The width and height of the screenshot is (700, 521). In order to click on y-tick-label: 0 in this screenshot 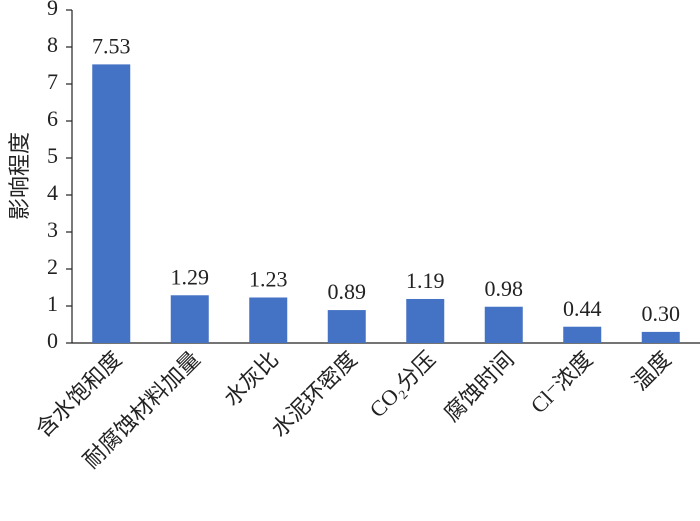, I will do `click(52, 340)`.